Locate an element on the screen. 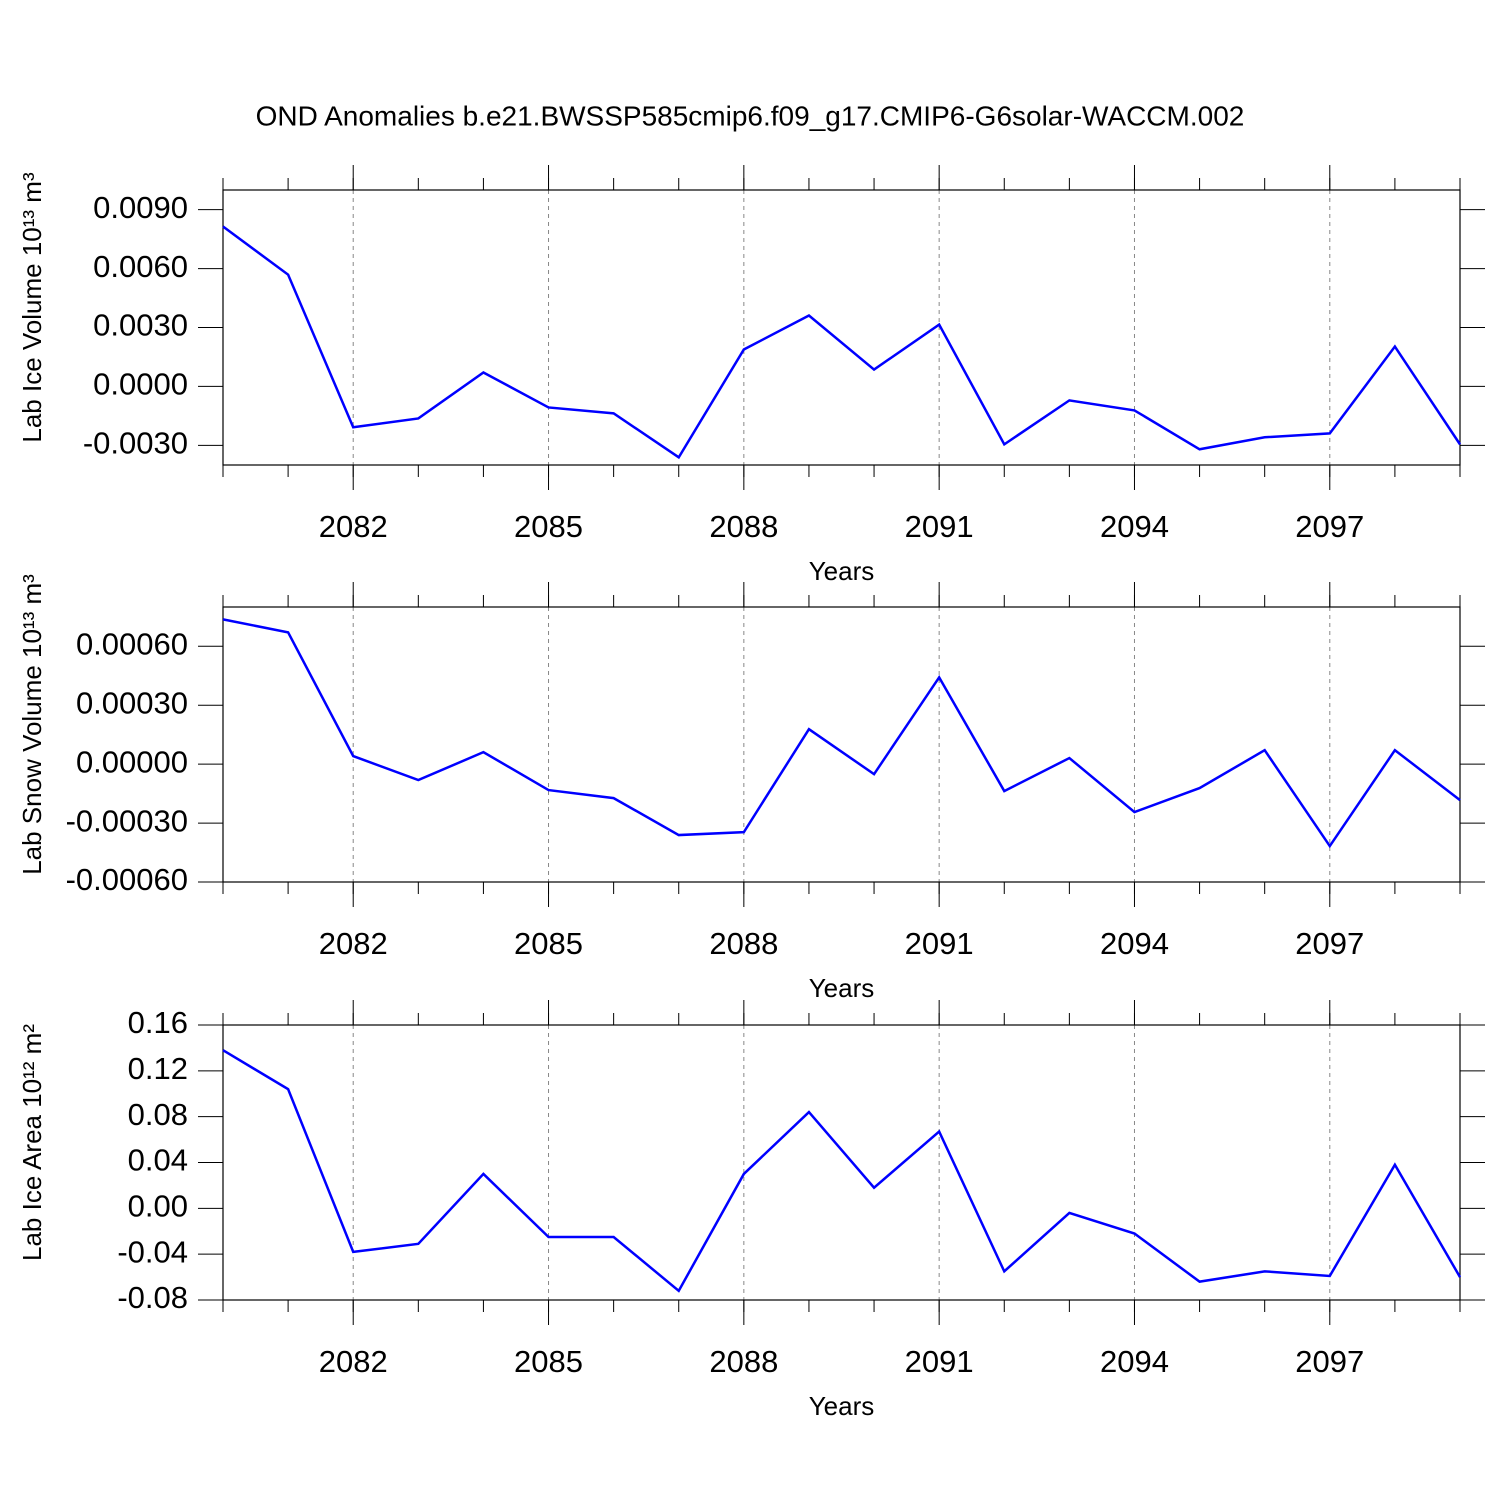  y-tick-label: 0.0060 is located at coordinates (140, 266).